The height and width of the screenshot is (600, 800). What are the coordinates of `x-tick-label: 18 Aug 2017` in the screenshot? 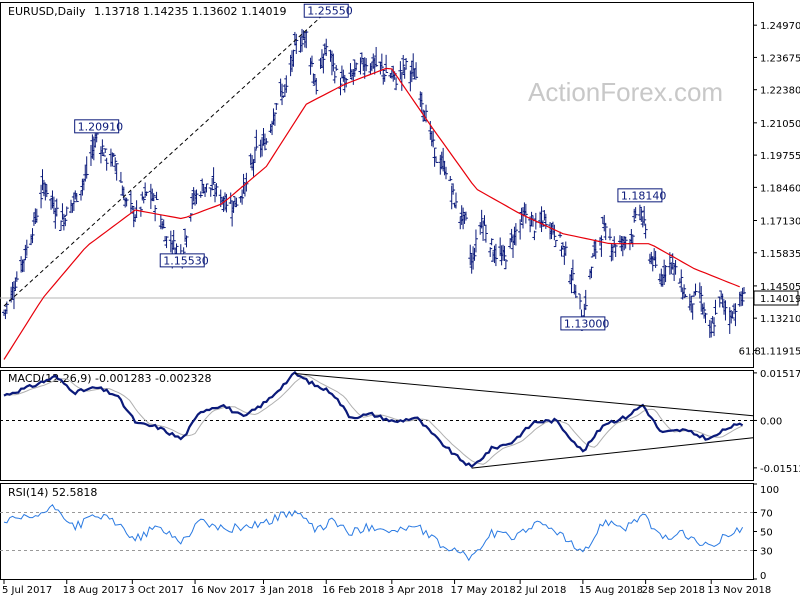 It's located at (95, 590).